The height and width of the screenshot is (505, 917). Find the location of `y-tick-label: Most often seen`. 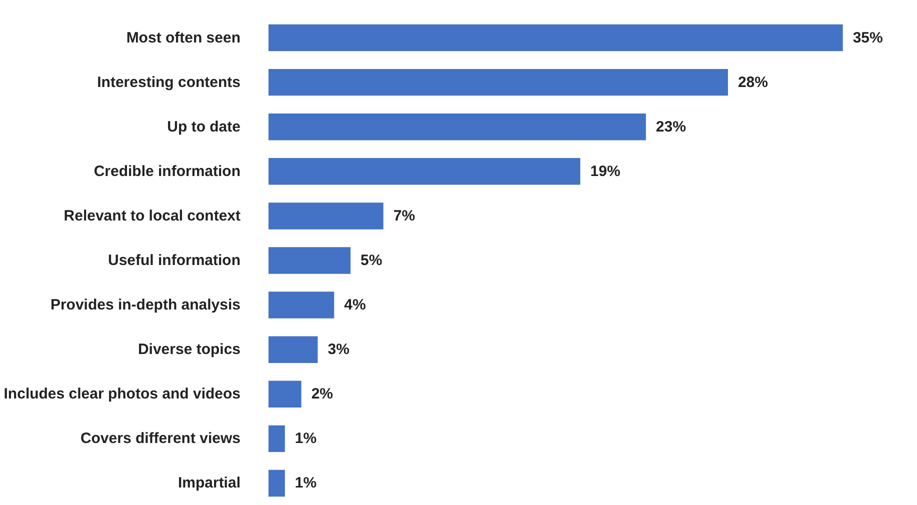

y-tick-label: Most often seen is located at coordinates (183, 37).